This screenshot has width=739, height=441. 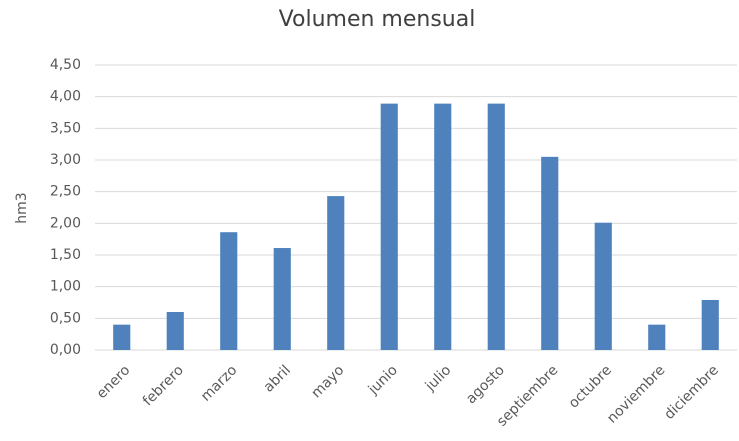 I want to click on x-tick-label: octubre, so click(x=590, y=386).